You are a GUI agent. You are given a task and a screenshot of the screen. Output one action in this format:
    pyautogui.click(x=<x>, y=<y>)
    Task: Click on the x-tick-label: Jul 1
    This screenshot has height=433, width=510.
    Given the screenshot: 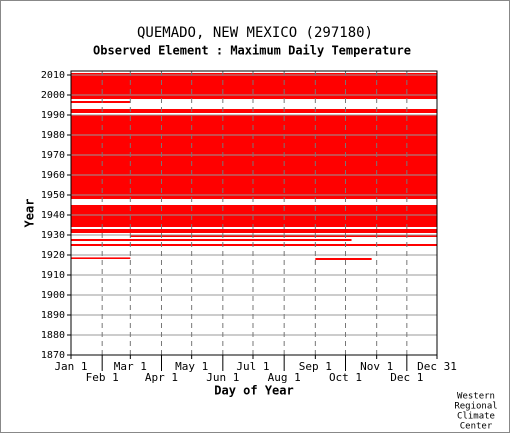 What is the action you would take?
    pyautogui.click(x=252, y=366)
    